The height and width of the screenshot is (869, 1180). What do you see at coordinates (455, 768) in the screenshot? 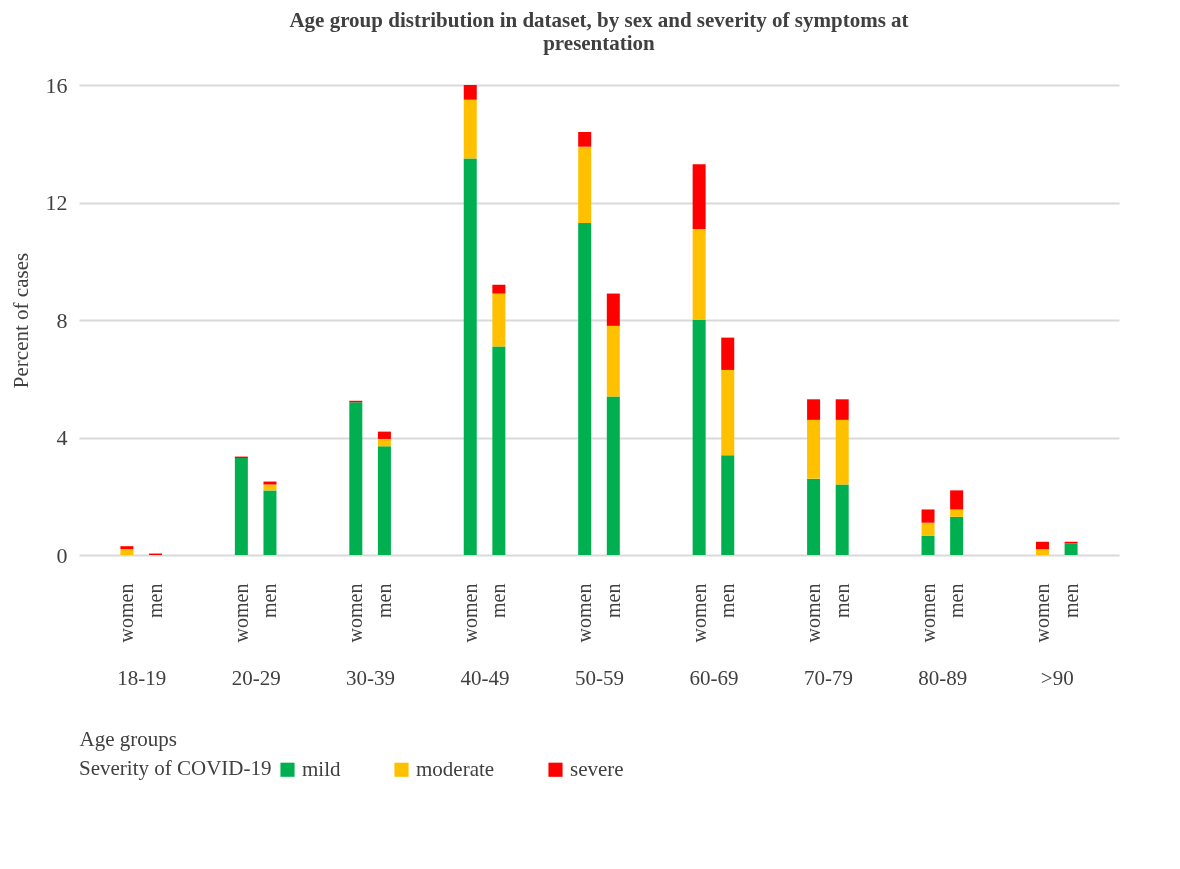
I see `legend-label: moderate` at bounding box center [455, 768].